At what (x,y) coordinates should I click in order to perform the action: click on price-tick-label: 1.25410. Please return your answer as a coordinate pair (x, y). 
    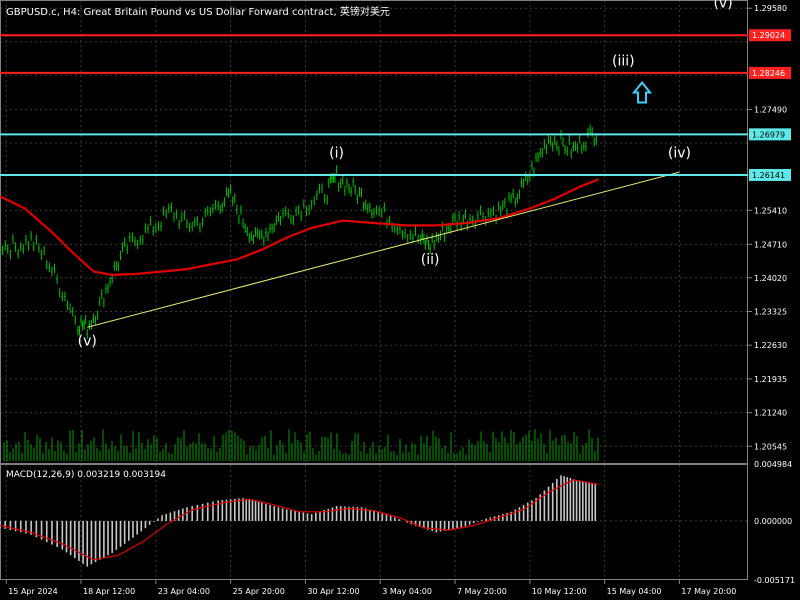
    Looking at the image, I should click on (770, 210).